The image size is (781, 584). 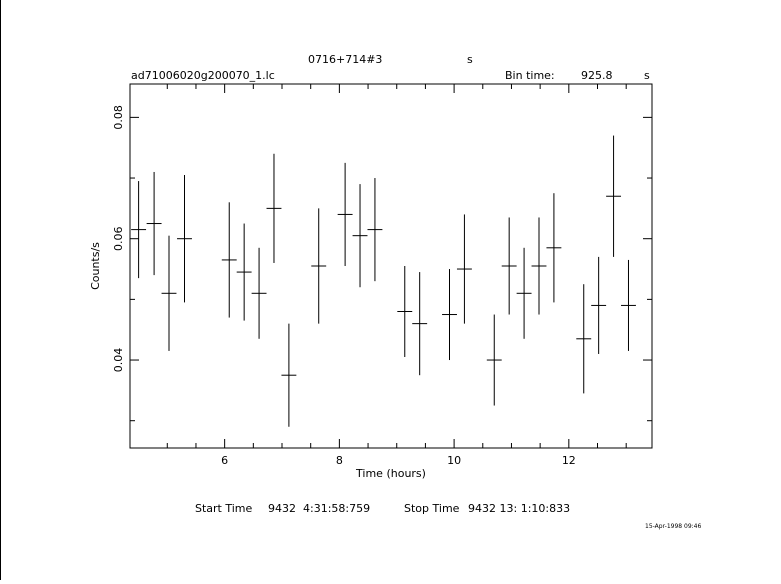 What do you see at coordinates (203, 75) in the screenshot?
I see `file-name: ad71006020g200070_1.lc` at bounding box center [203, 75].